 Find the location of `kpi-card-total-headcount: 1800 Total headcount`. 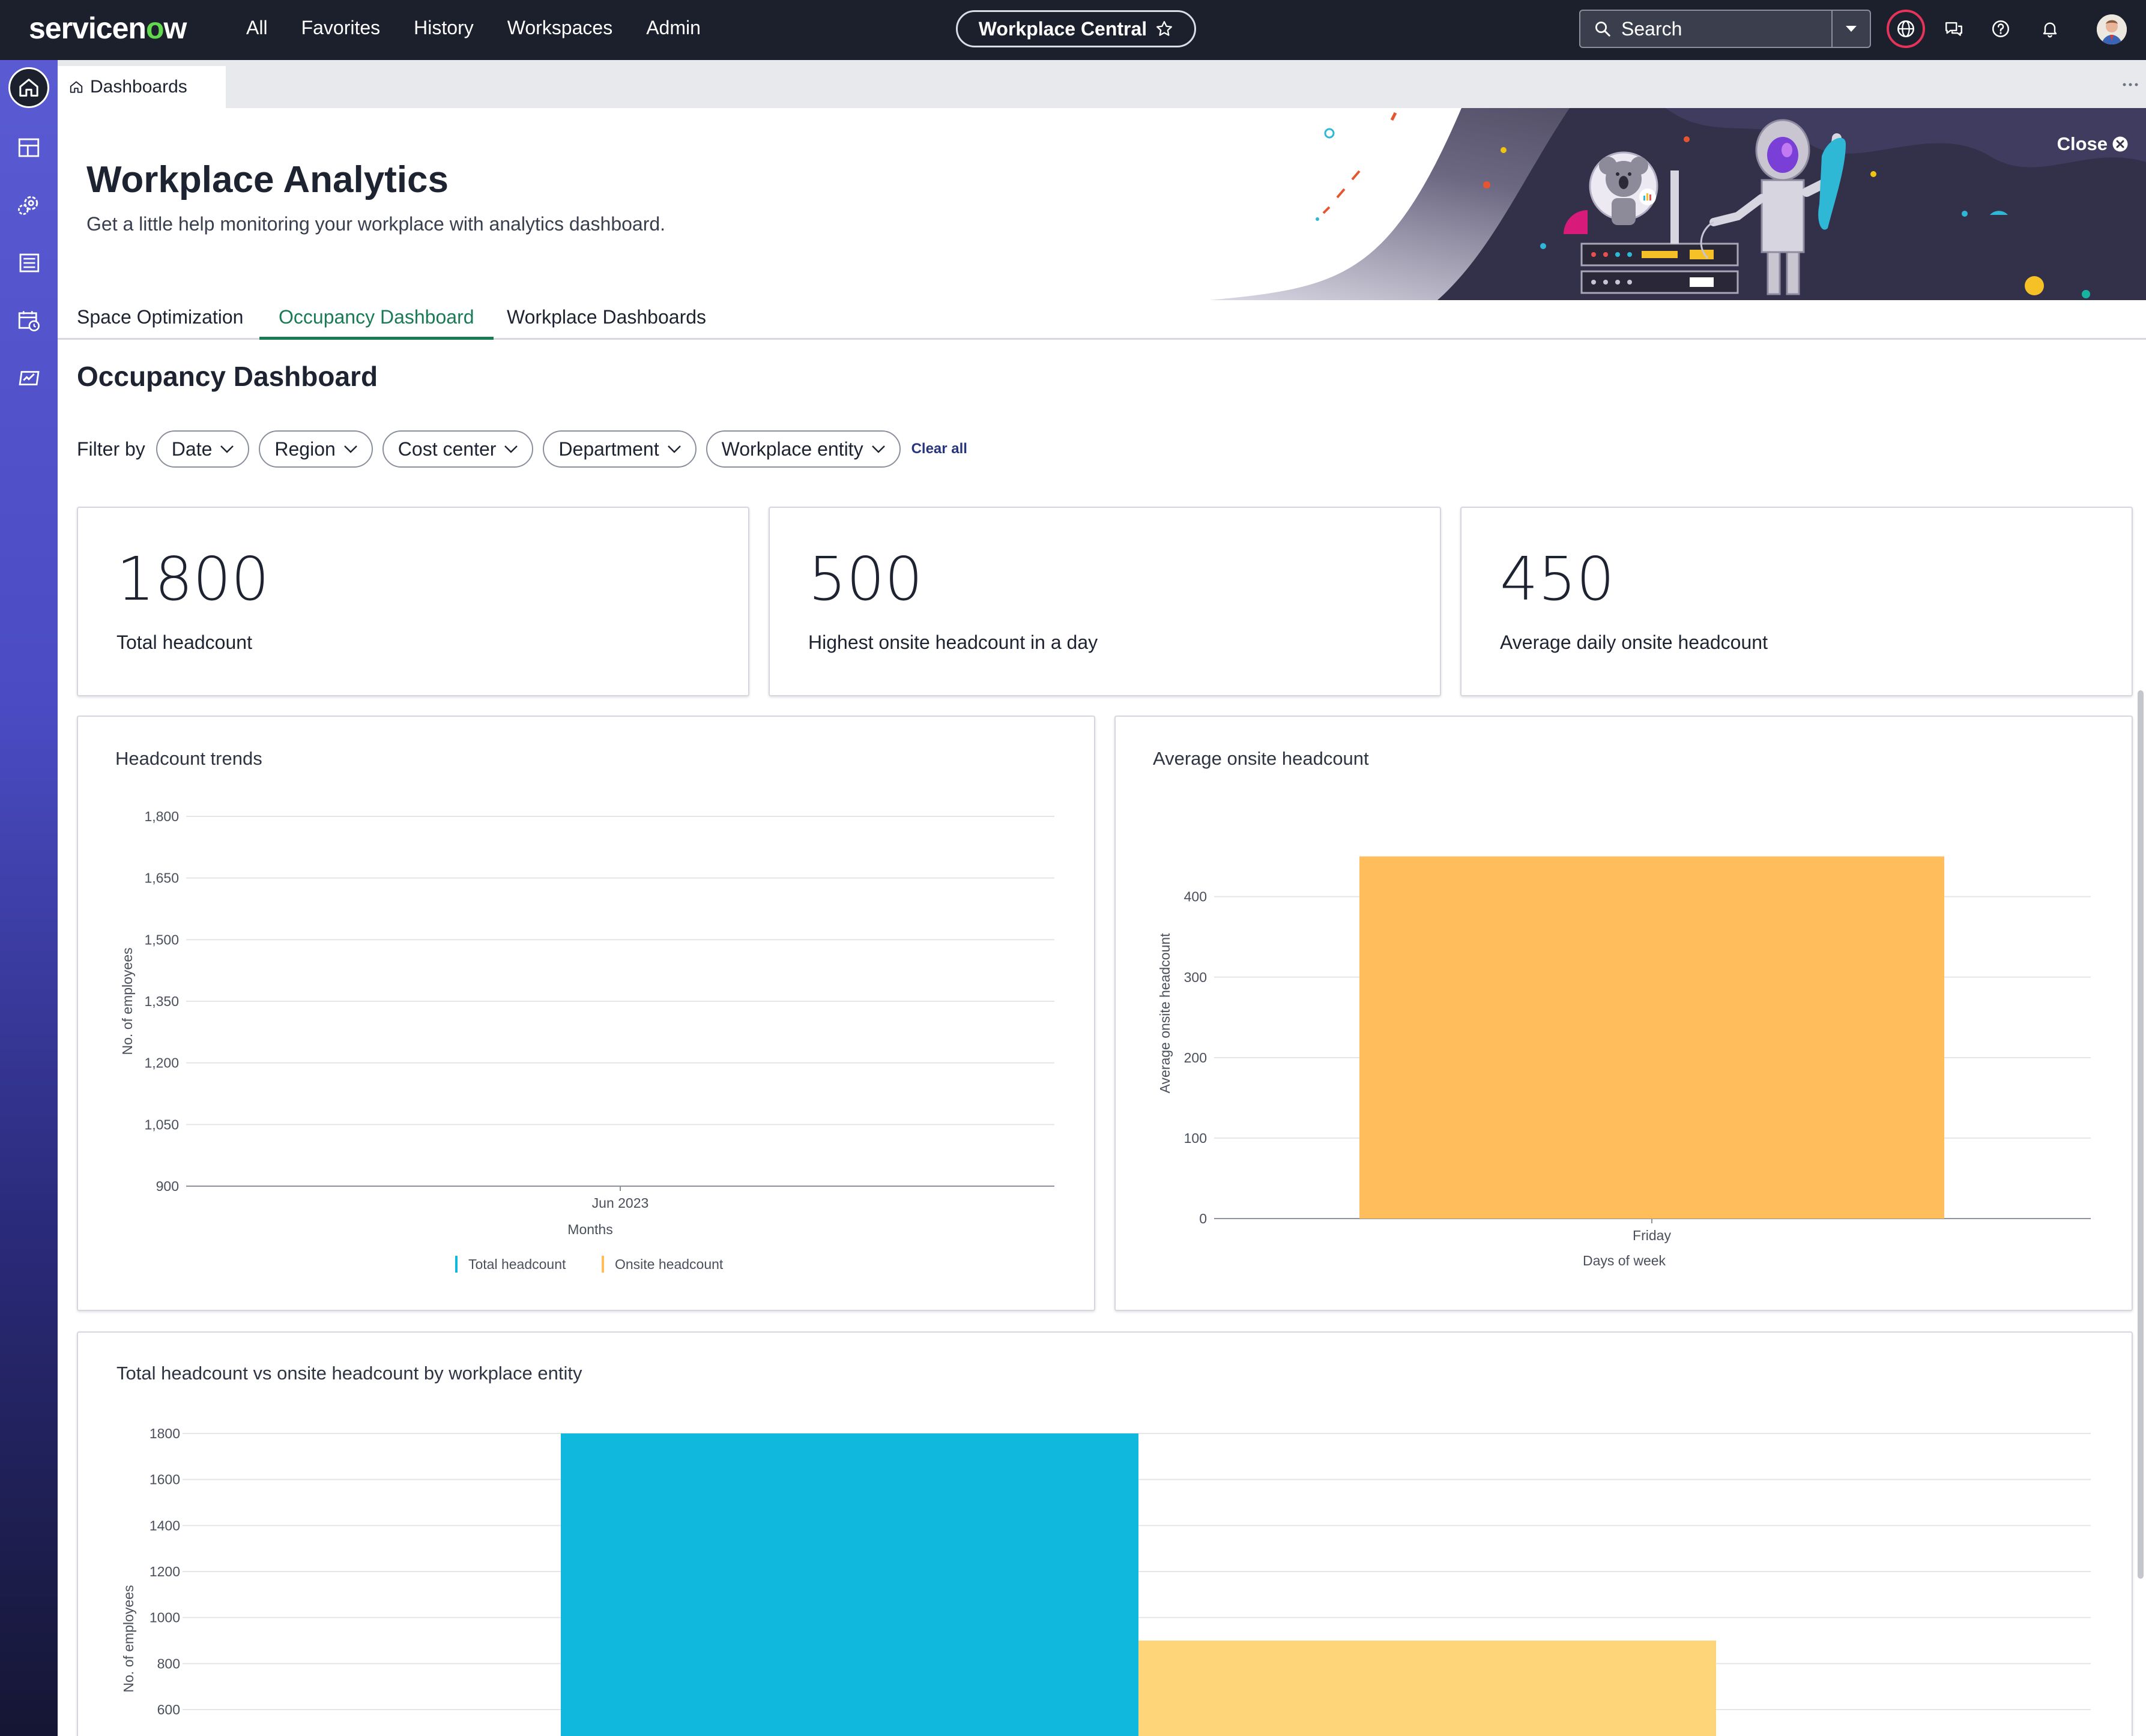

kpi-card-total-headcount: 1800 Total headcount is located at coordinates (413, 601).